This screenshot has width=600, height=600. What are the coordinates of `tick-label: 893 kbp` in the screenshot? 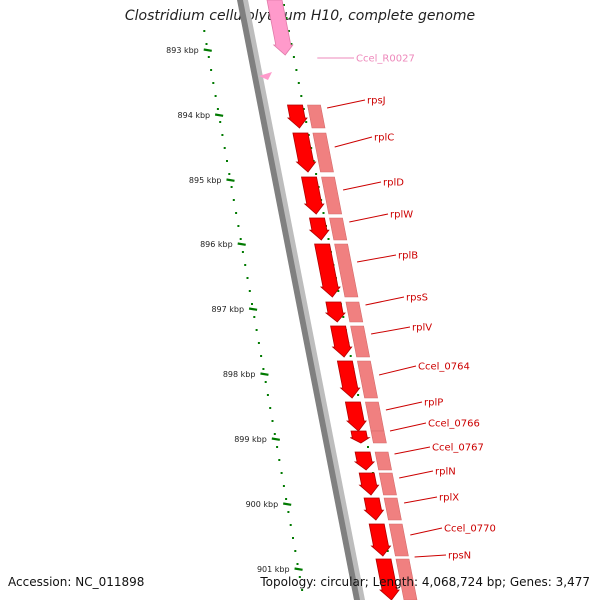 It's located at (182, 50).